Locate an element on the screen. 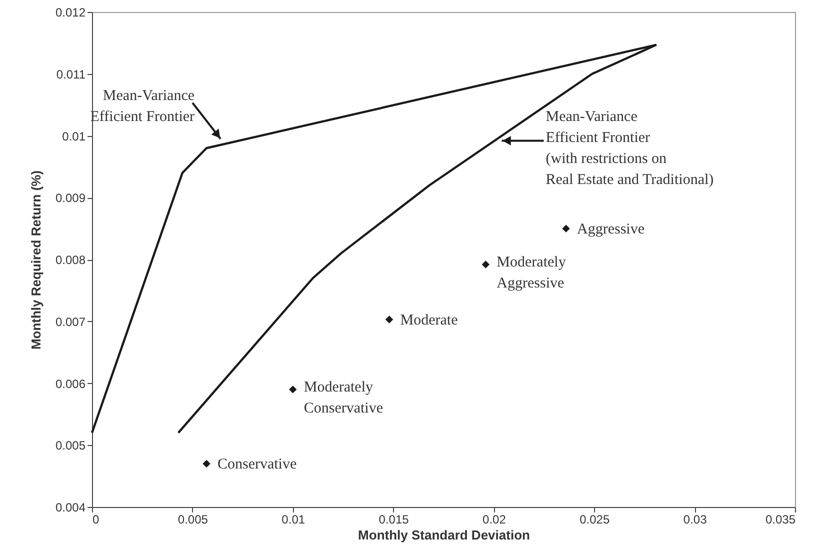 This screenshot has height=559, width=820. annotation: Moderately Aggressive is located at coordinates (531, 273).